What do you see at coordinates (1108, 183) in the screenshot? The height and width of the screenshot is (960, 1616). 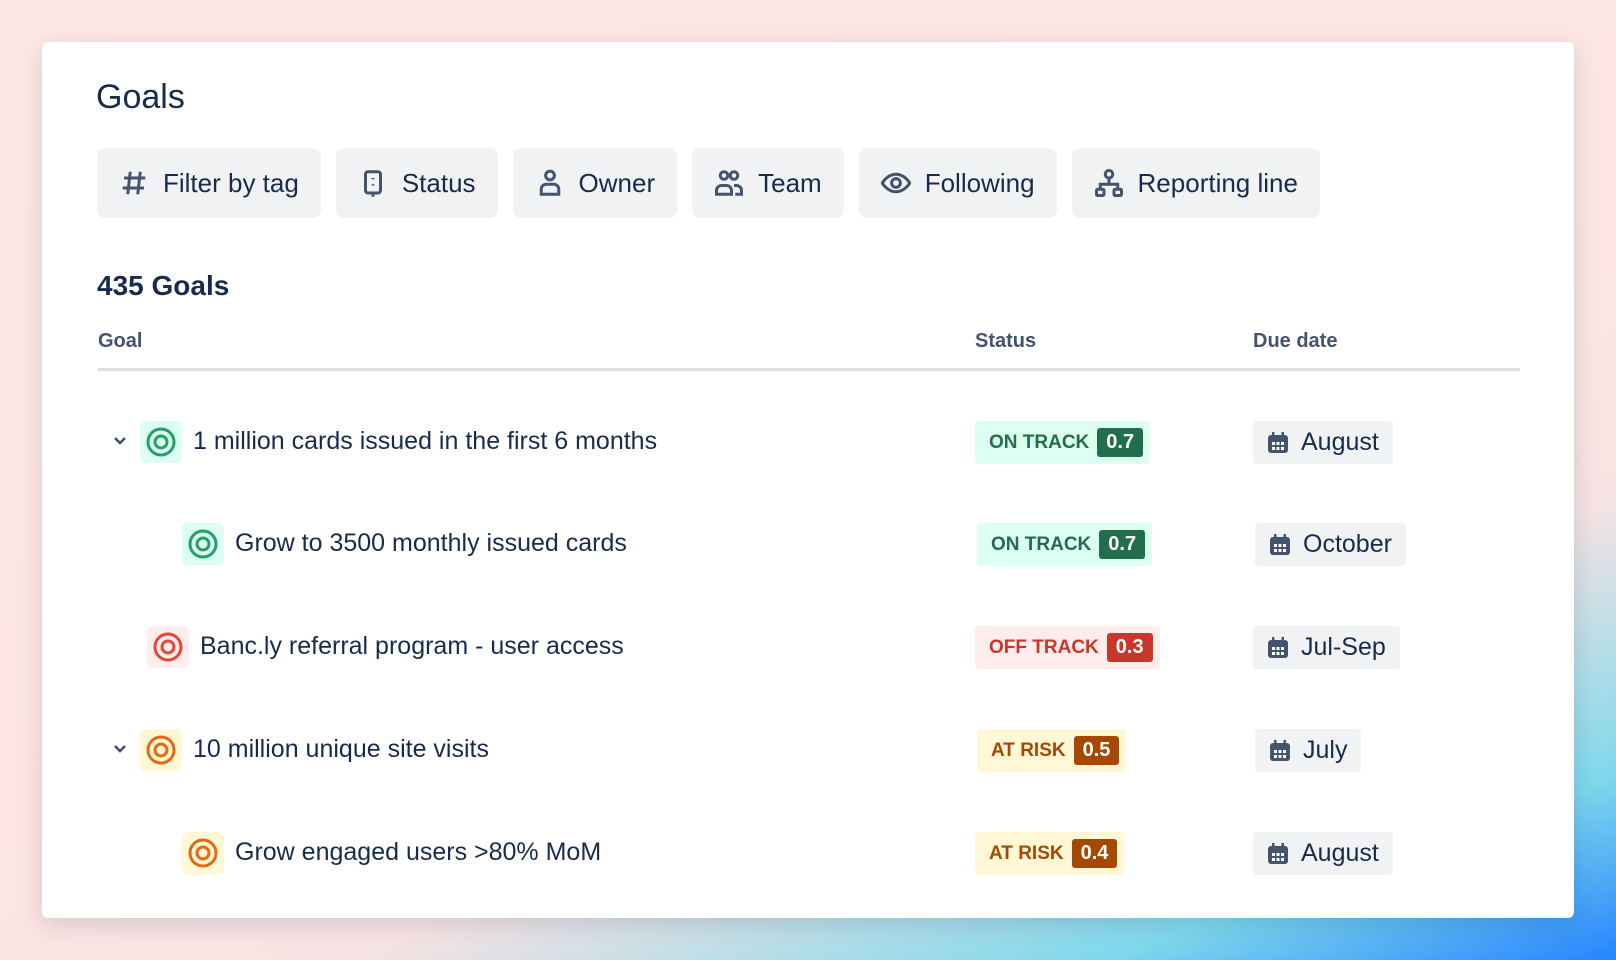 I see `hierarchy-icon` at bounding box center [1108, 183].